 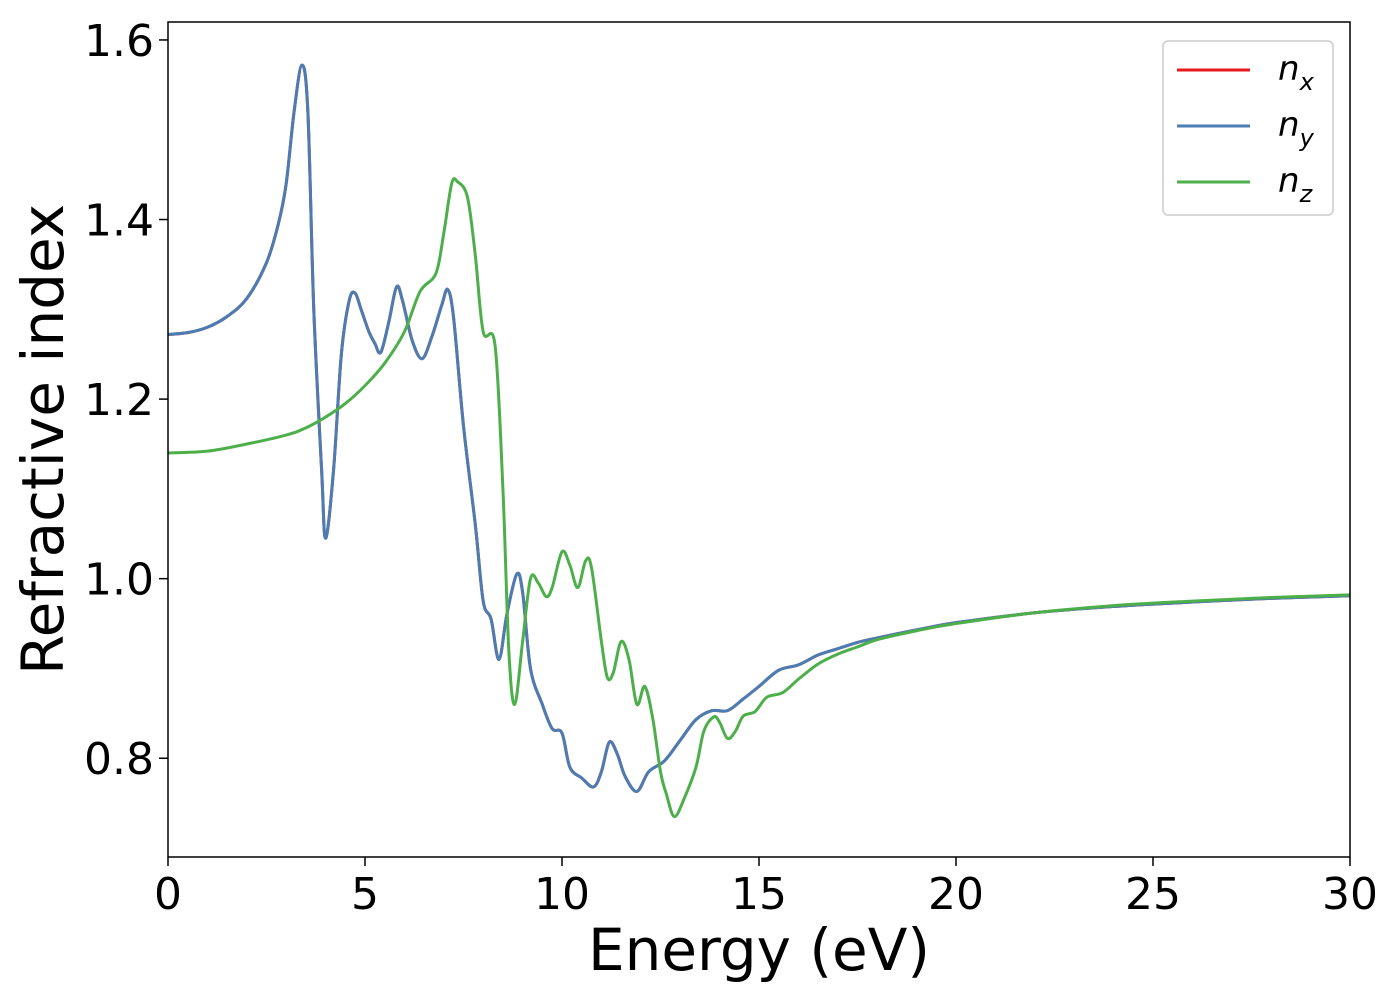 What do you see at coordinates (365, 894) in the screenshot?
I see `x-tick-label: 5` at bounding box center [365, 894].